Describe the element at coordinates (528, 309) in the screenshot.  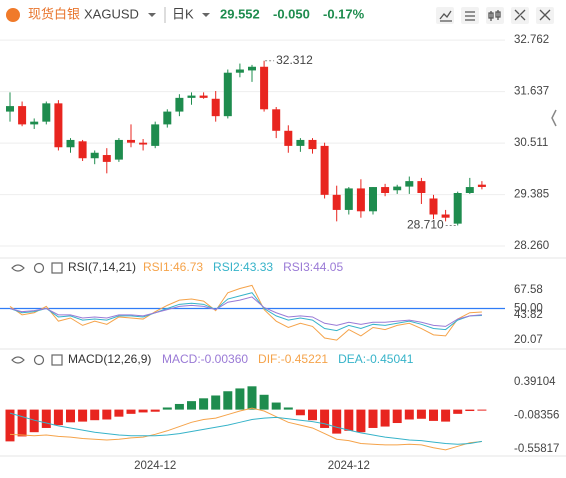
I see `y-tick-label: 50.00` at that location.